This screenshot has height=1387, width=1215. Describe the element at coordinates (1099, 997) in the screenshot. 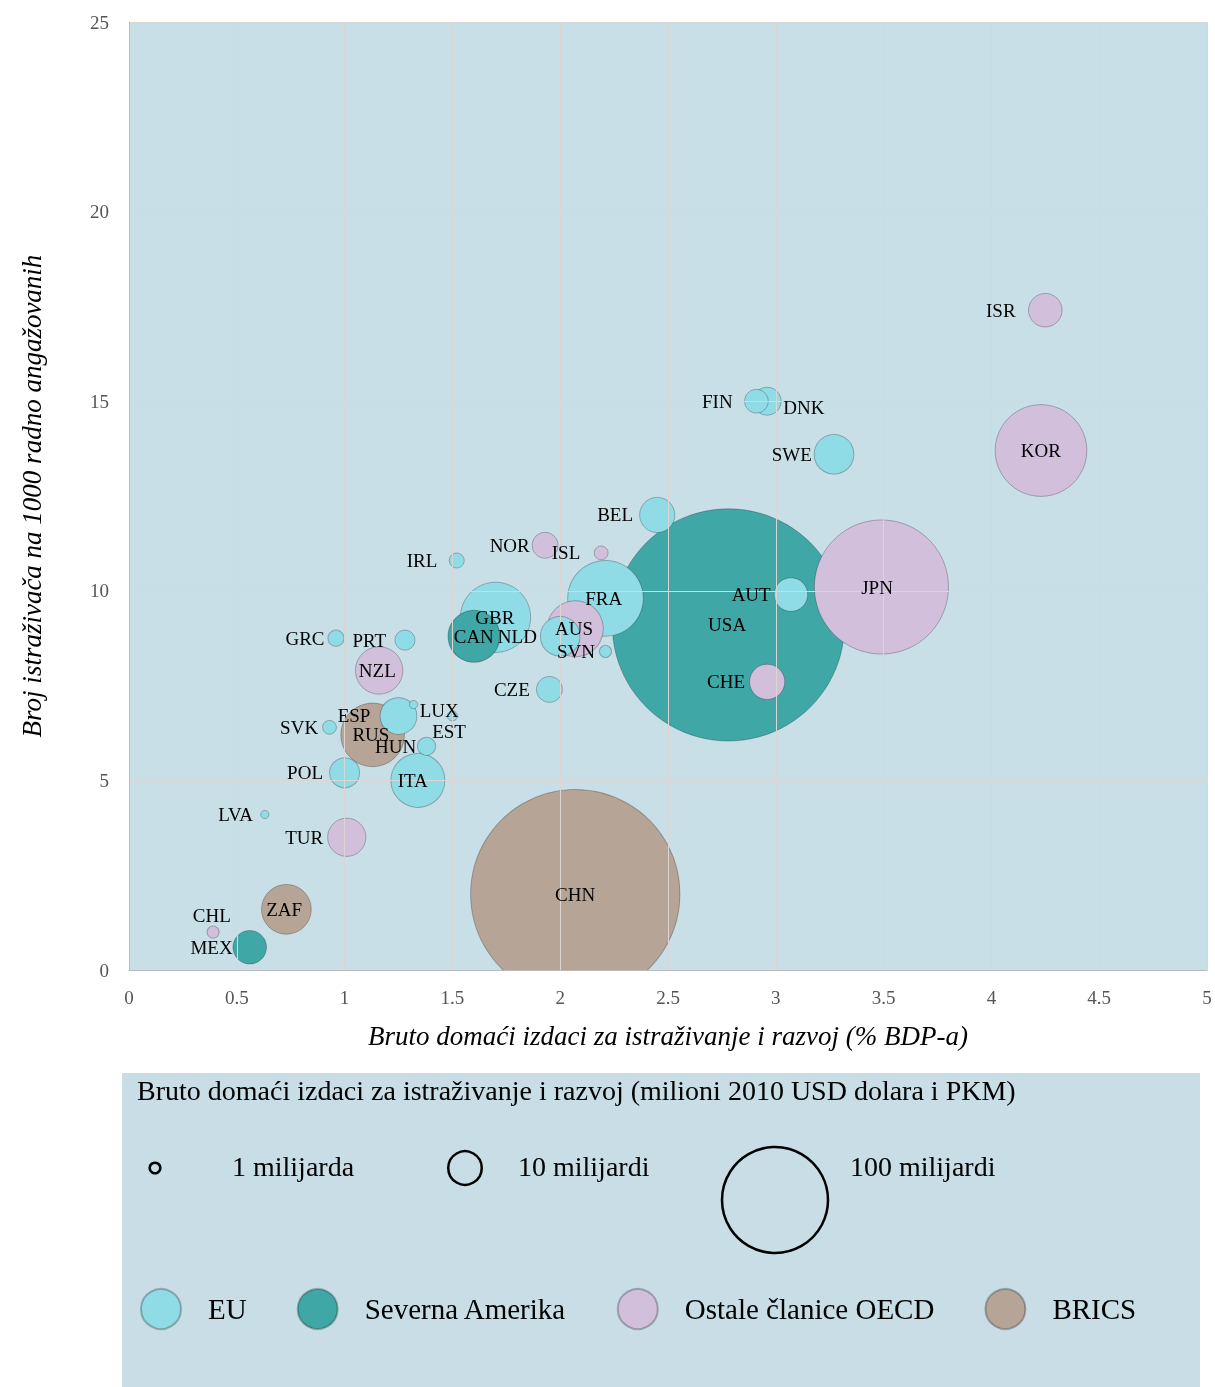

I see `x-tick-label: 4.5` at that location.